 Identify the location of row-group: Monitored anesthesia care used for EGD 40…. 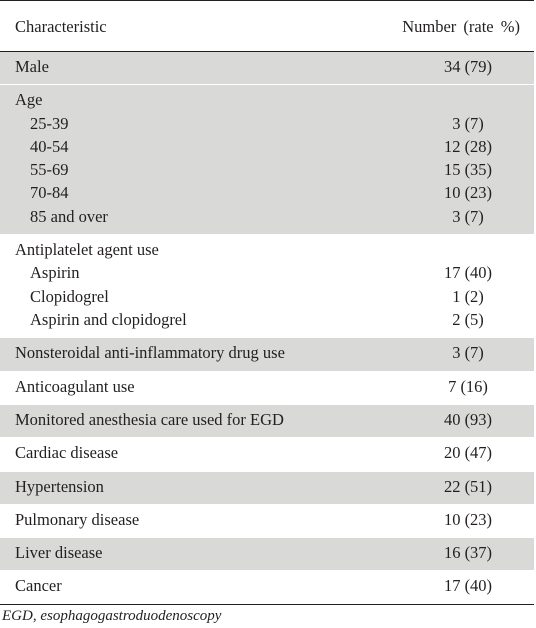
(267, 421).